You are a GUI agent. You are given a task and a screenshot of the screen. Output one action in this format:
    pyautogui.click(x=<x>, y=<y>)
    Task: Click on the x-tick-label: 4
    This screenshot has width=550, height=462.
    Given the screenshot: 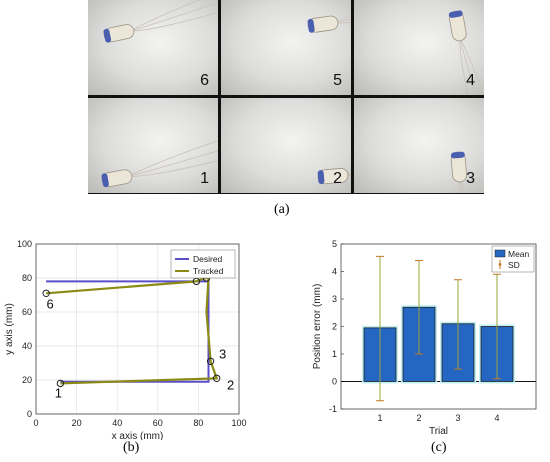 What is the action you would take?
    pyautogui.click(x=496, y=418)
    